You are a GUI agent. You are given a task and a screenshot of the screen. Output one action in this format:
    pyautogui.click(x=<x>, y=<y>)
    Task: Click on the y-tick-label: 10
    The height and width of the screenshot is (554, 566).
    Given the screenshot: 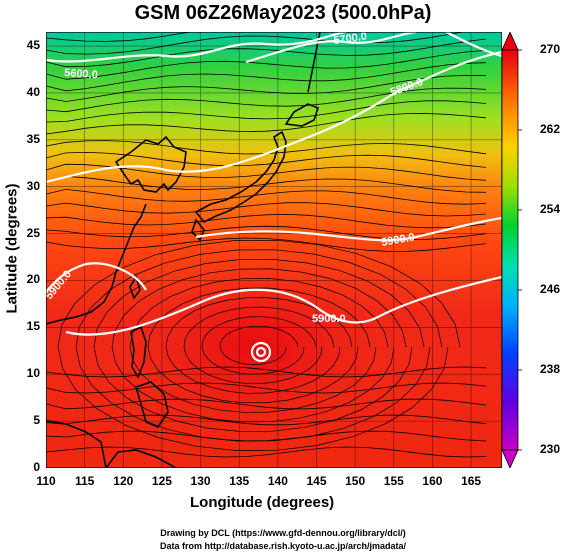 What is the action you would take?
    pyautogui.click(x=33, y=373)
    